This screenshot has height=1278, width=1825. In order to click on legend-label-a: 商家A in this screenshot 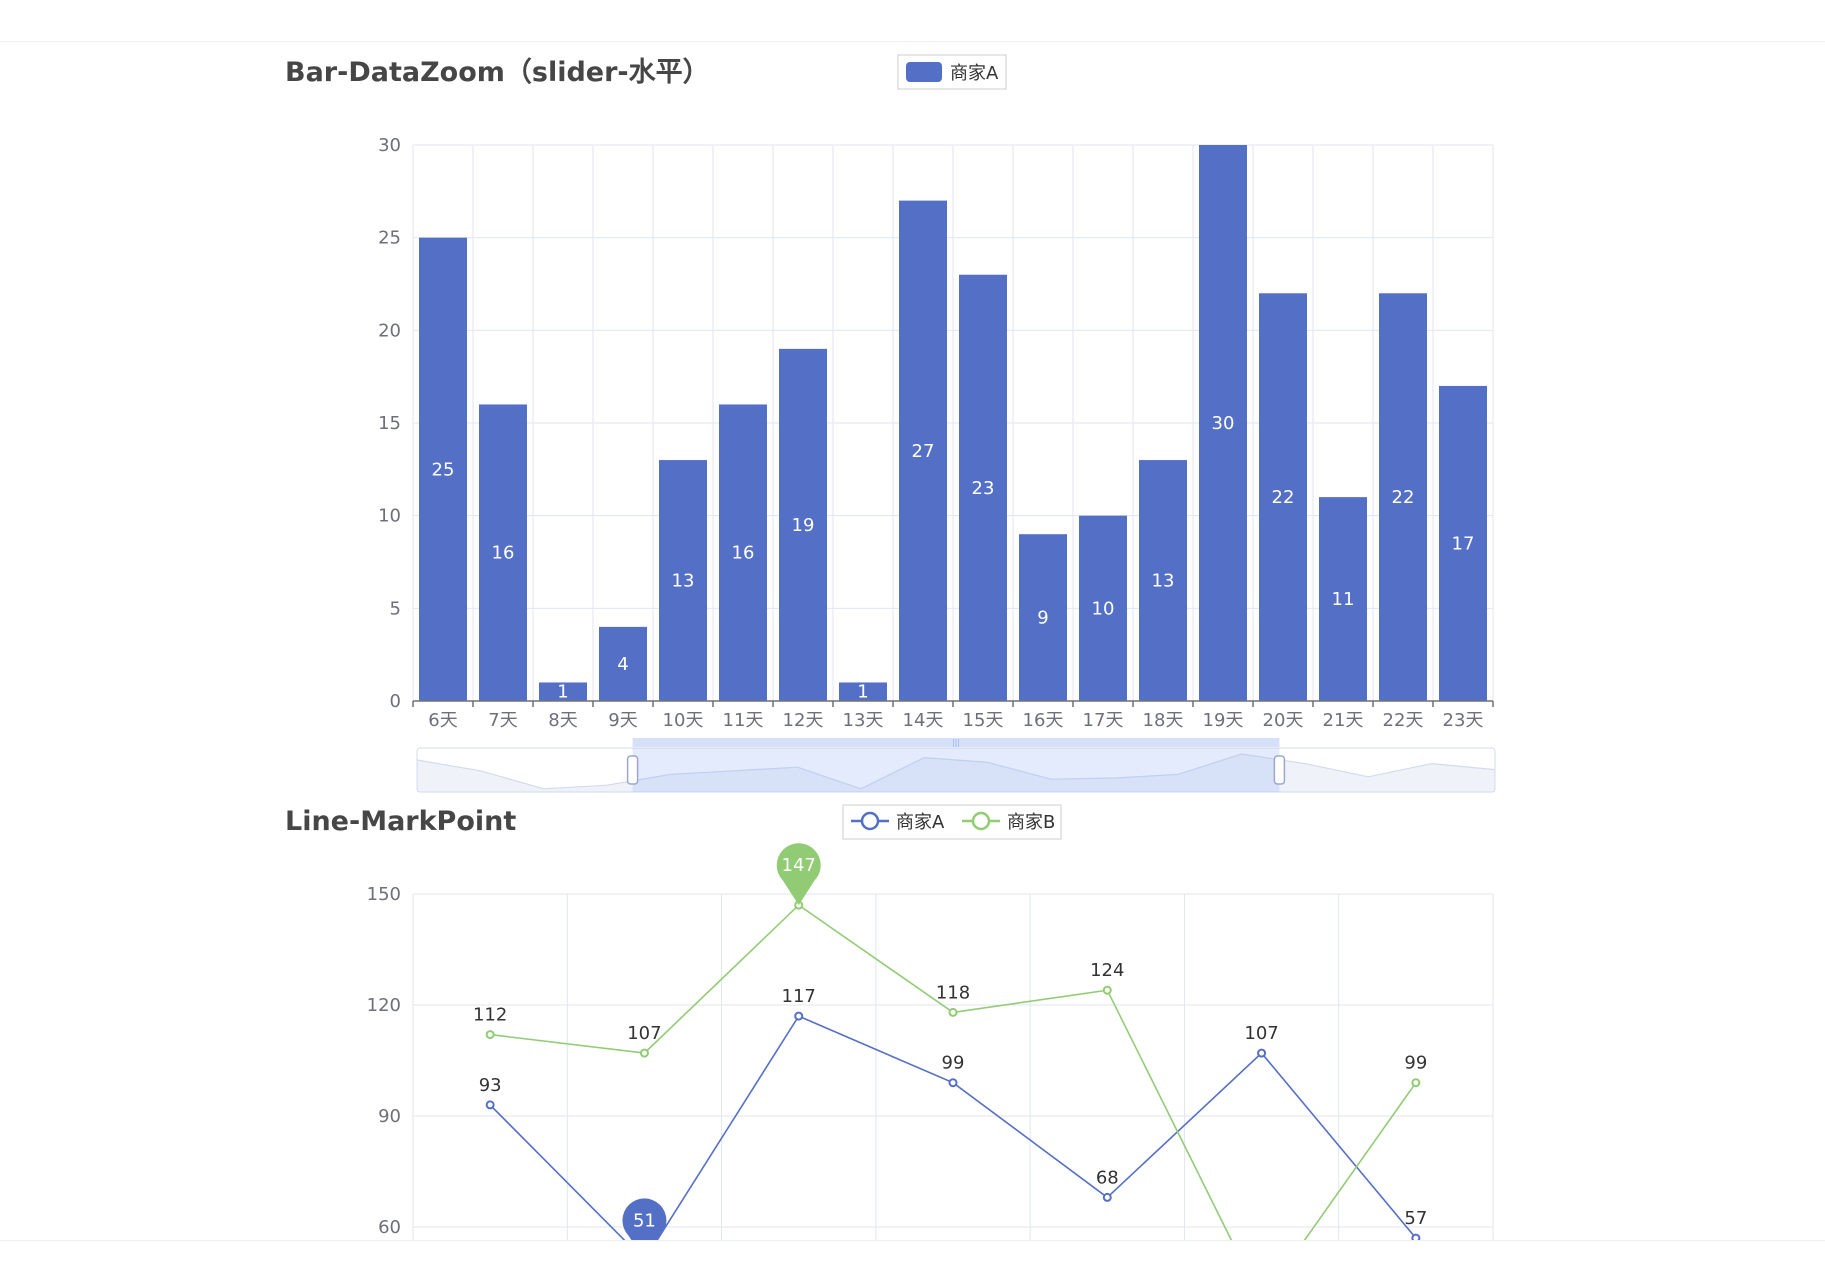, I will do `click(974, 73)`.